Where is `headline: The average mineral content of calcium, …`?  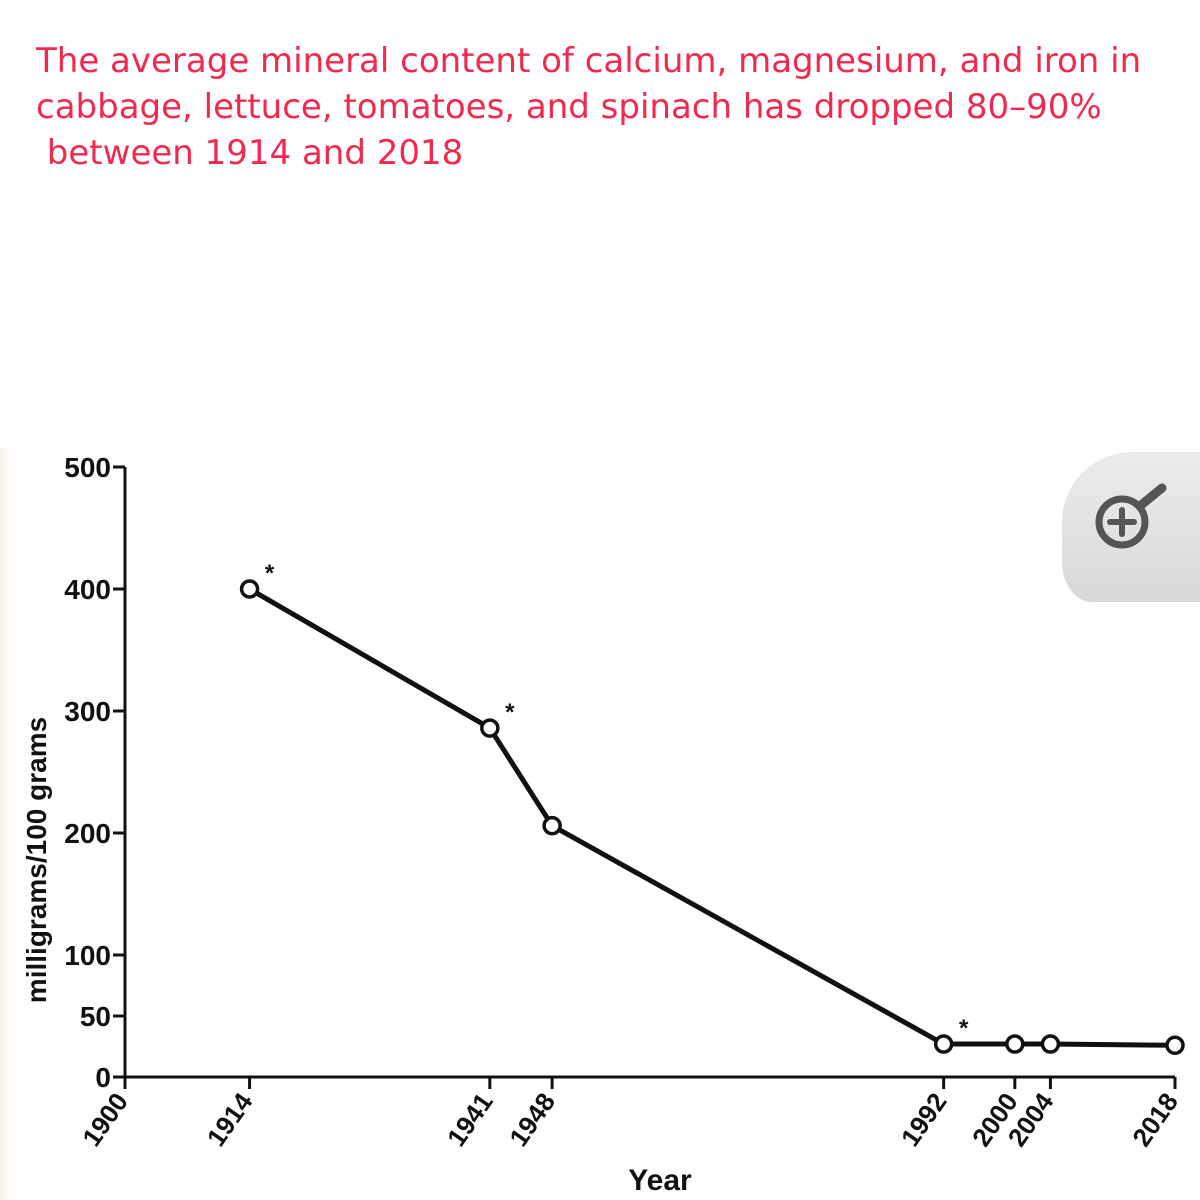 headline: The average mineral content of calcium, … is located at coordinates (606, 107).